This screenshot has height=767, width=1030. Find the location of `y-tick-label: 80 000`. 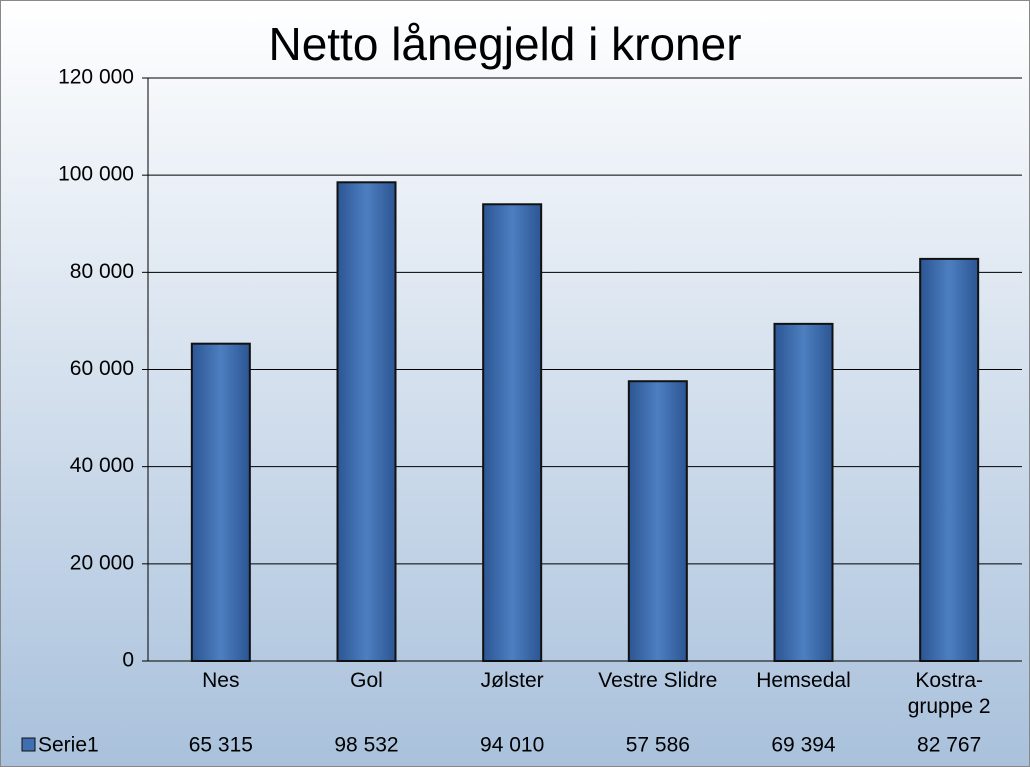

y-tick-label: 80 000 is located at coordinates (102, 271).